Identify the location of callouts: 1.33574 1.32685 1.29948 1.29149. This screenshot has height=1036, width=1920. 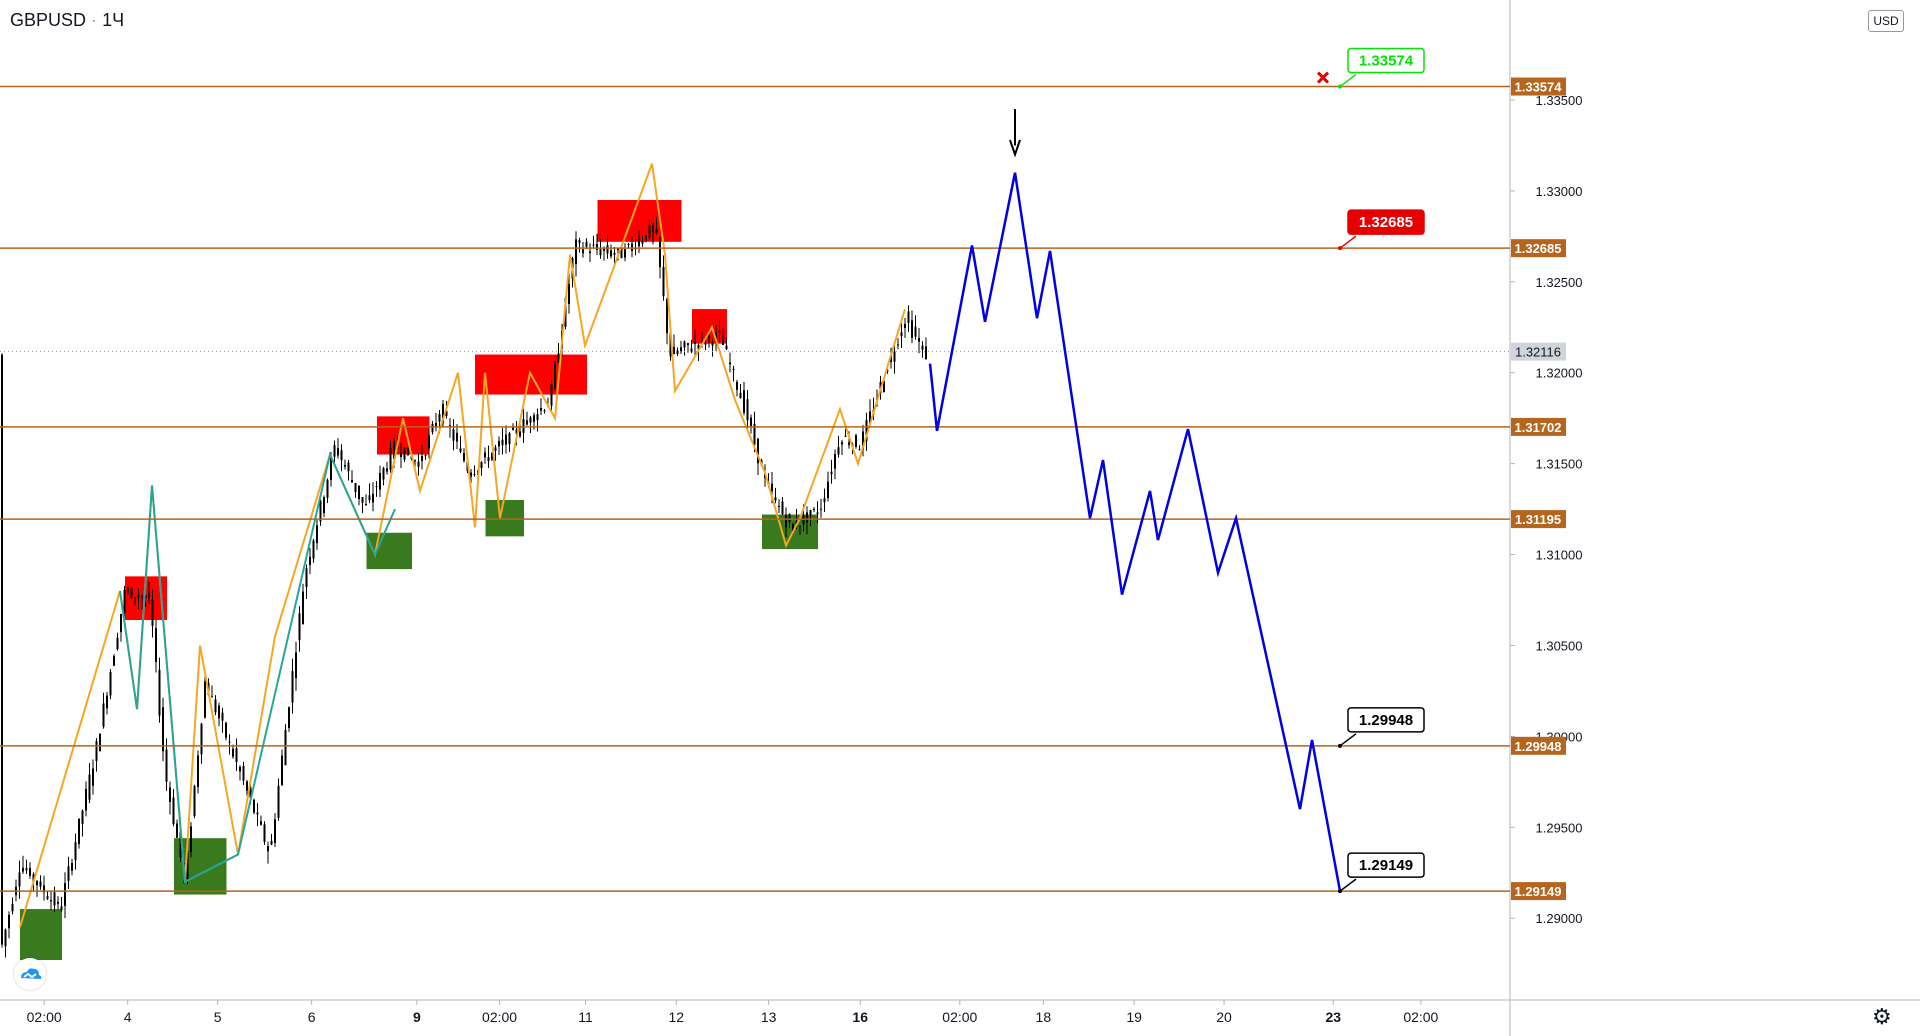
(1381, 470).